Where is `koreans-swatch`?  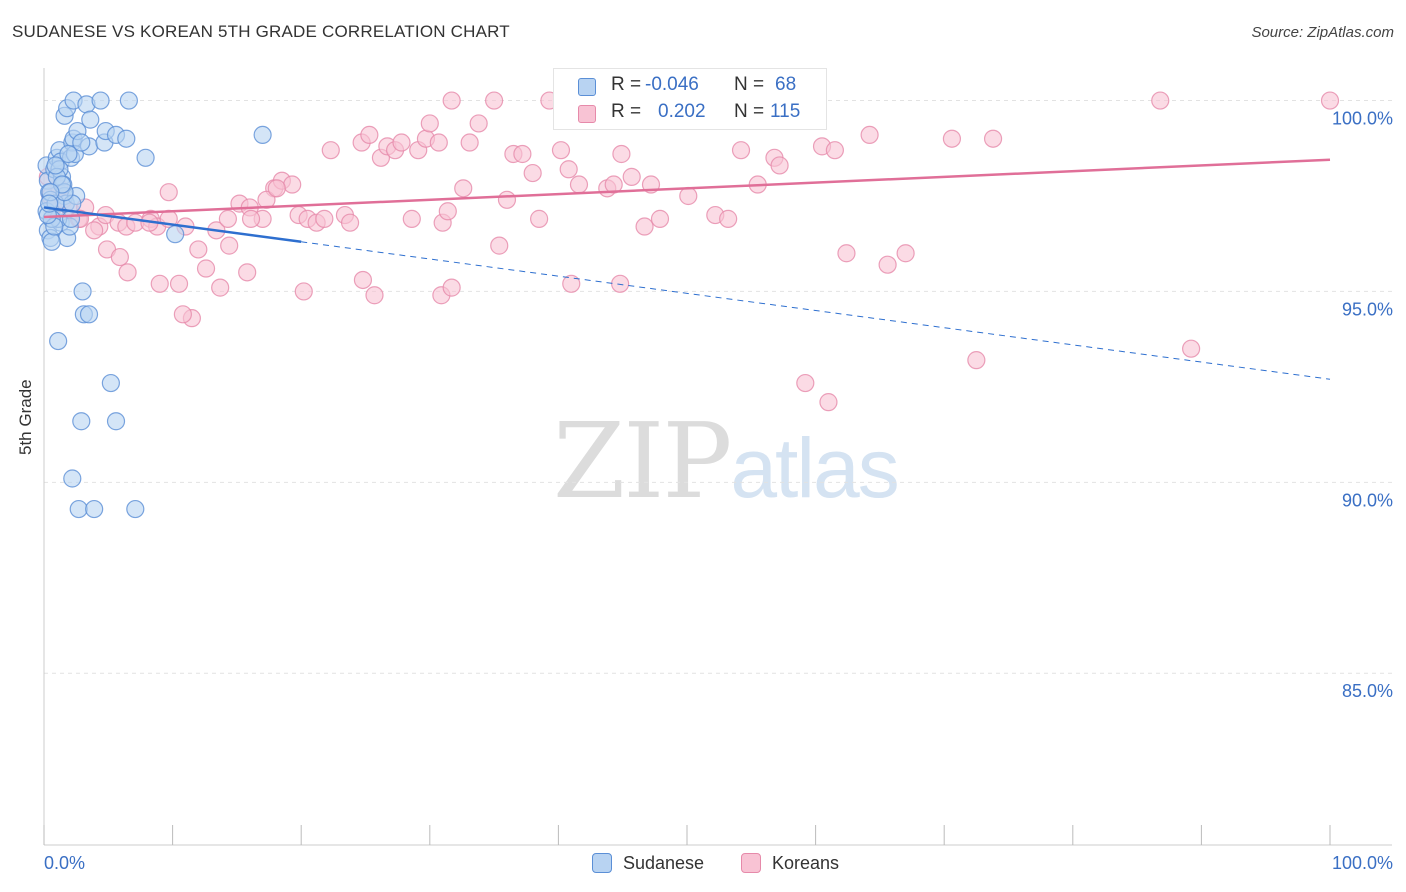 koreans-swatch is located at coordinates (587, 114).